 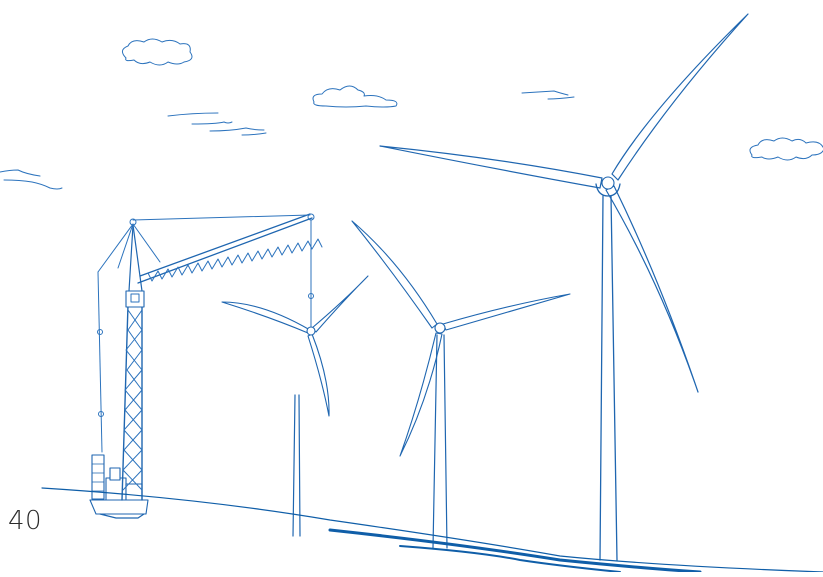 What do you see at coordinates (432, 530) in the screenshot?
I see `ground-line` at bounding box center [432, 530].